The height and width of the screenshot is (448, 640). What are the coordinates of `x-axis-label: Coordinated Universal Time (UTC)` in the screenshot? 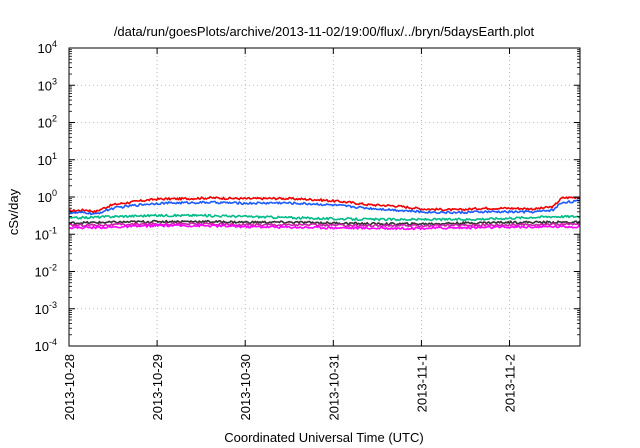 It's located at (323, 437).